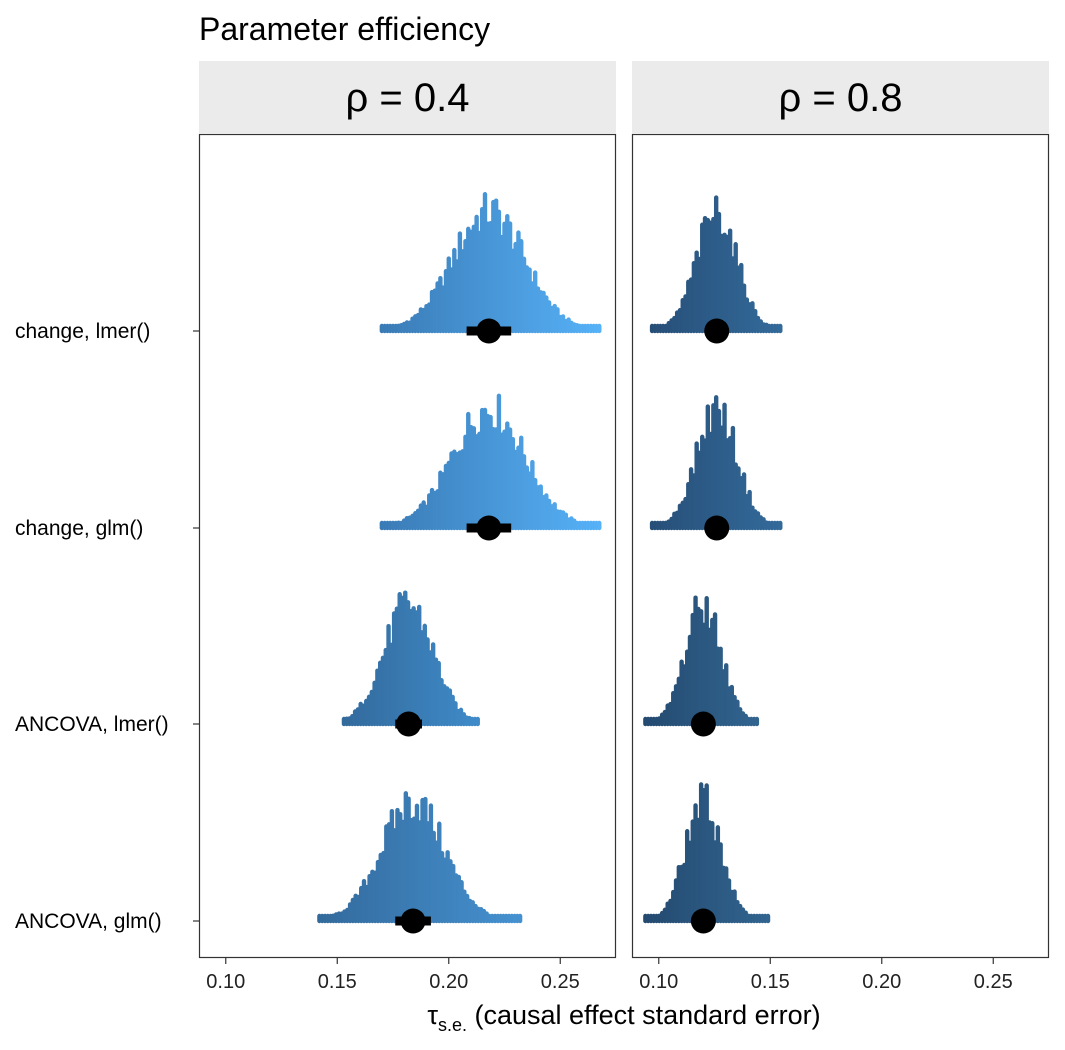 The height and width of the screenshot is (1050, 1065). I want to click on x-axis-title: τs.e. (causal effect standard error), so click(623, 1017).